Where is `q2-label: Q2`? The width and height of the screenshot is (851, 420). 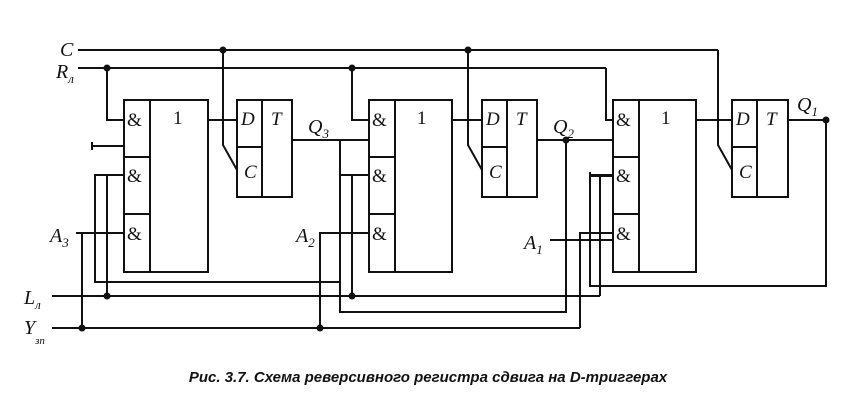 q2-label: Q2 is located at coordinates (563, 128).